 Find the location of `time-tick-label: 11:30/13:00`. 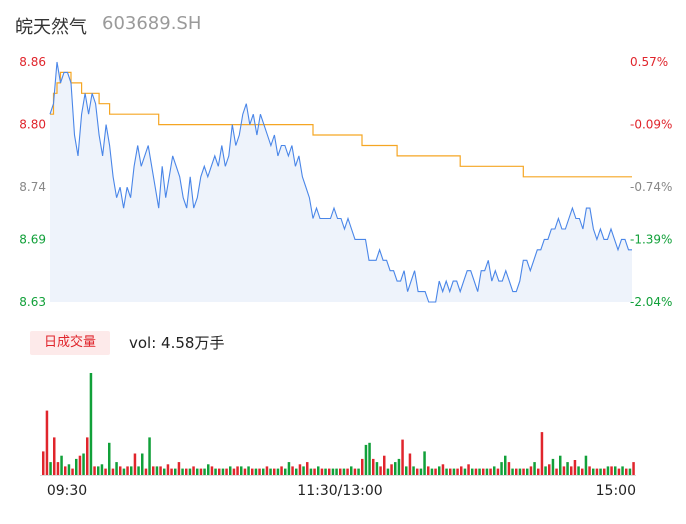

time-tick-label: 11:30/13:00 is located at coordinates (339, 491).